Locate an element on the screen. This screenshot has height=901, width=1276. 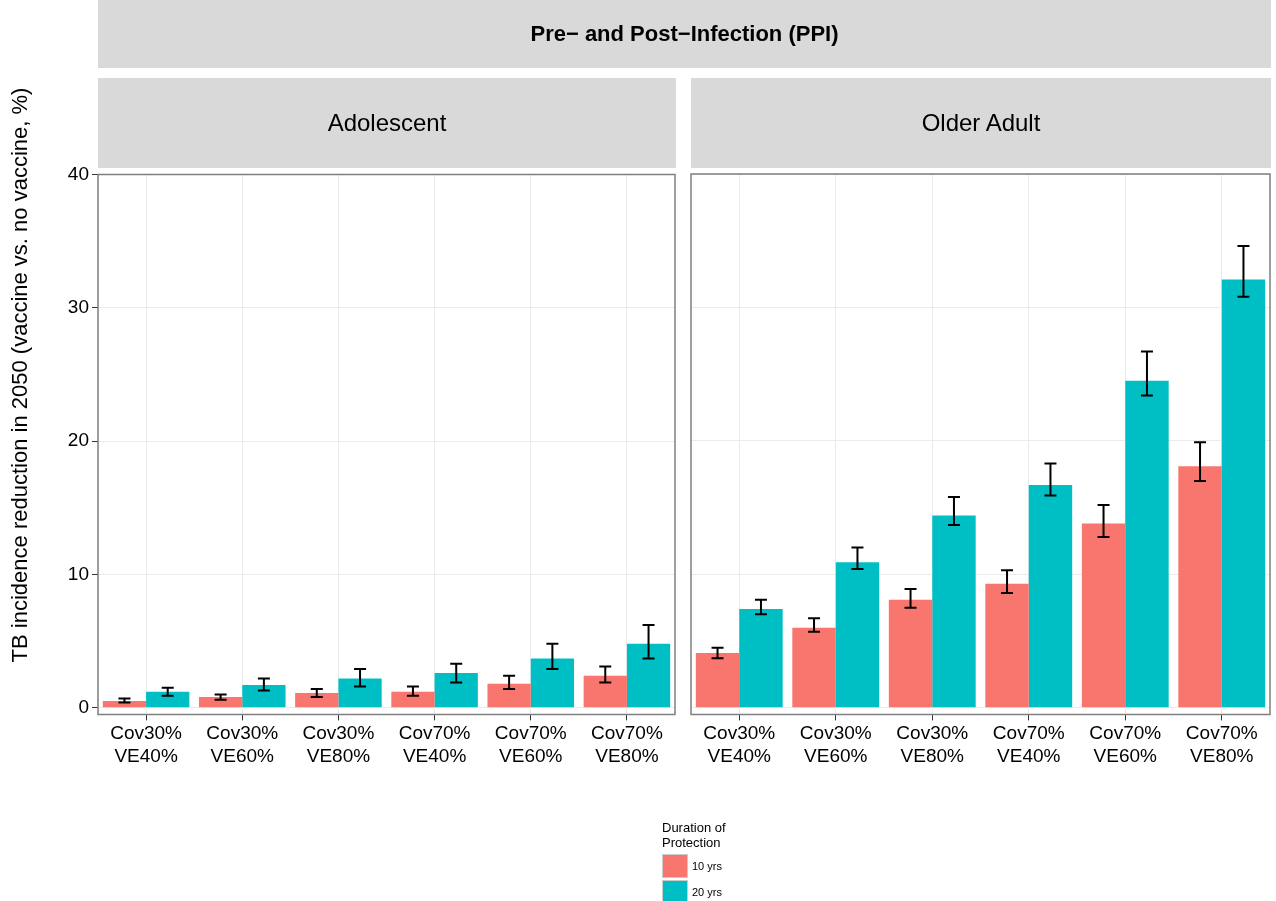
y-tick-label: 20 is located at coordinates (78, 440).